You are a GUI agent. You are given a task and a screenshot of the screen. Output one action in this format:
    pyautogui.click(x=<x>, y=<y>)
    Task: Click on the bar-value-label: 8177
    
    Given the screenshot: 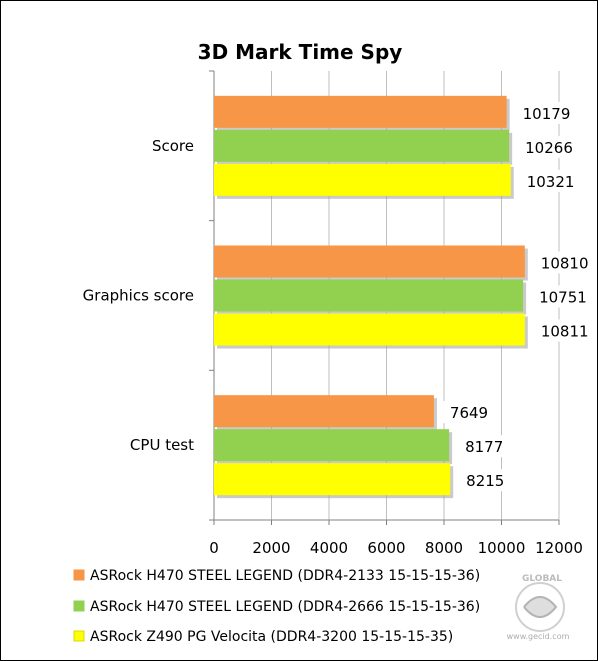 What is the action you would take?
    pyautogui.click(x=484, y=447)
    